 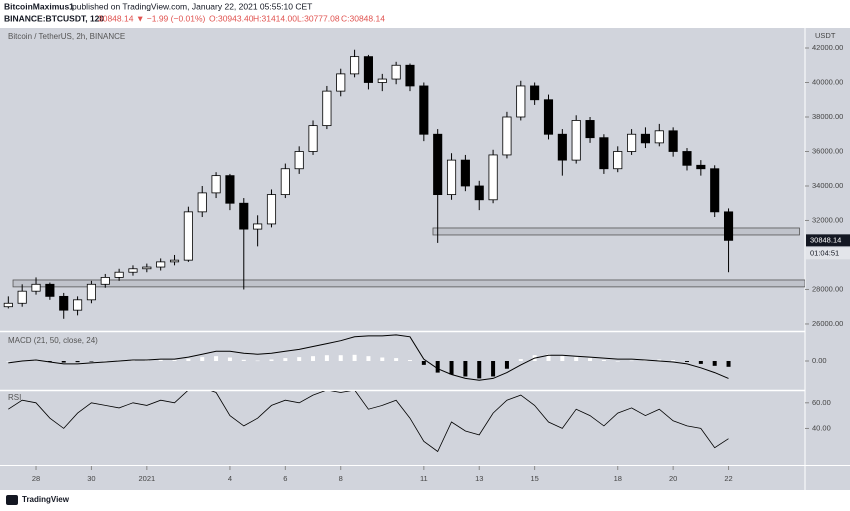 I want to click on macd-pane, so click(x=368, y=357).